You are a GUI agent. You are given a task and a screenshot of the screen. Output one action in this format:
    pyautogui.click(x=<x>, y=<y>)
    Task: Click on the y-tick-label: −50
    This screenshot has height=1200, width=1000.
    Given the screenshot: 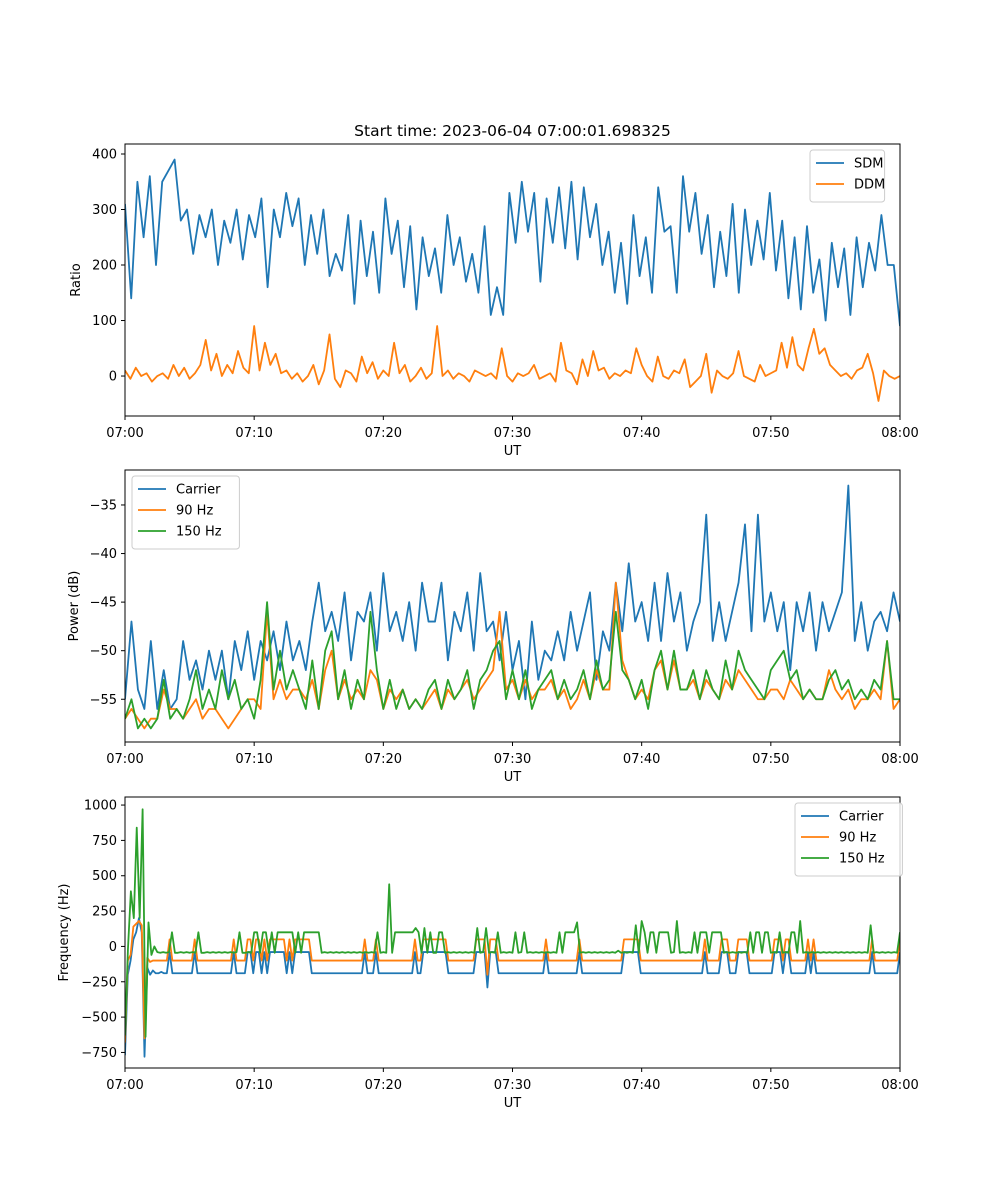 What is the action you would take?
    pyautogui.click(x=103, y=651)
    